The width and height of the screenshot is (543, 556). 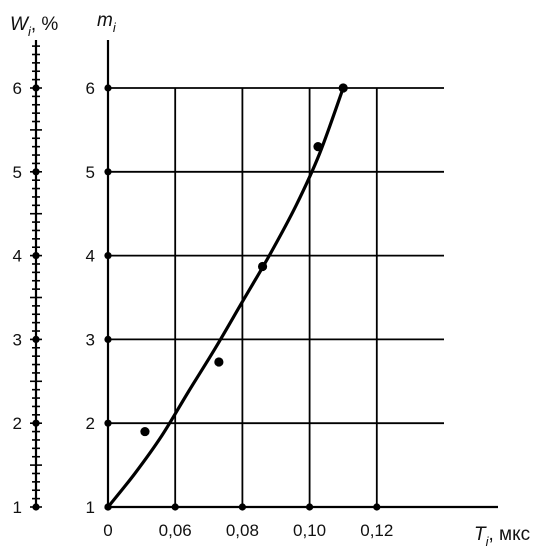 What do you see at coordinates (242, 530) in the screenshot?
I see `x-axis-tick-label: 0,08` at bounding box center [242, 530].